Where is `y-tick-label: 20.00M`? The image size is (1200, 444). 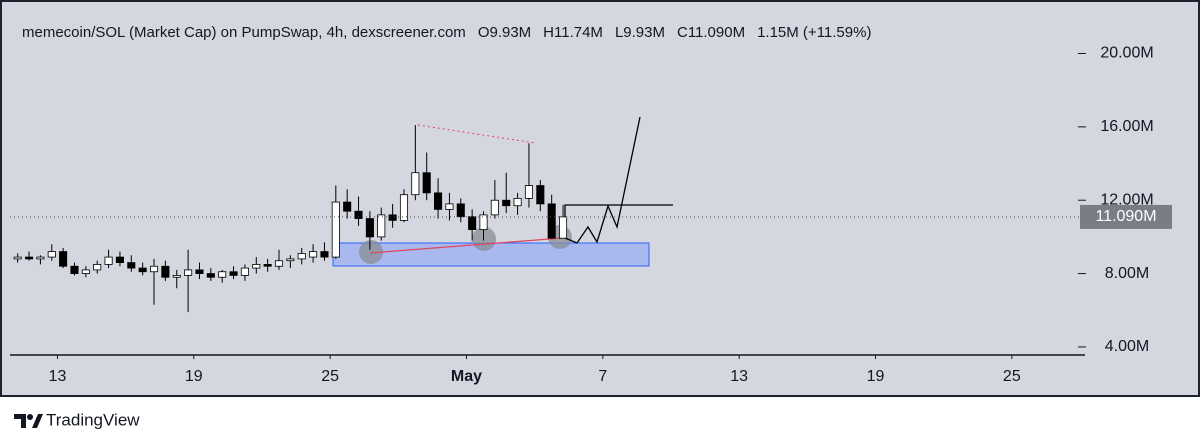
y-tick-label: 20.00M is located at coordinates (1126, 53).